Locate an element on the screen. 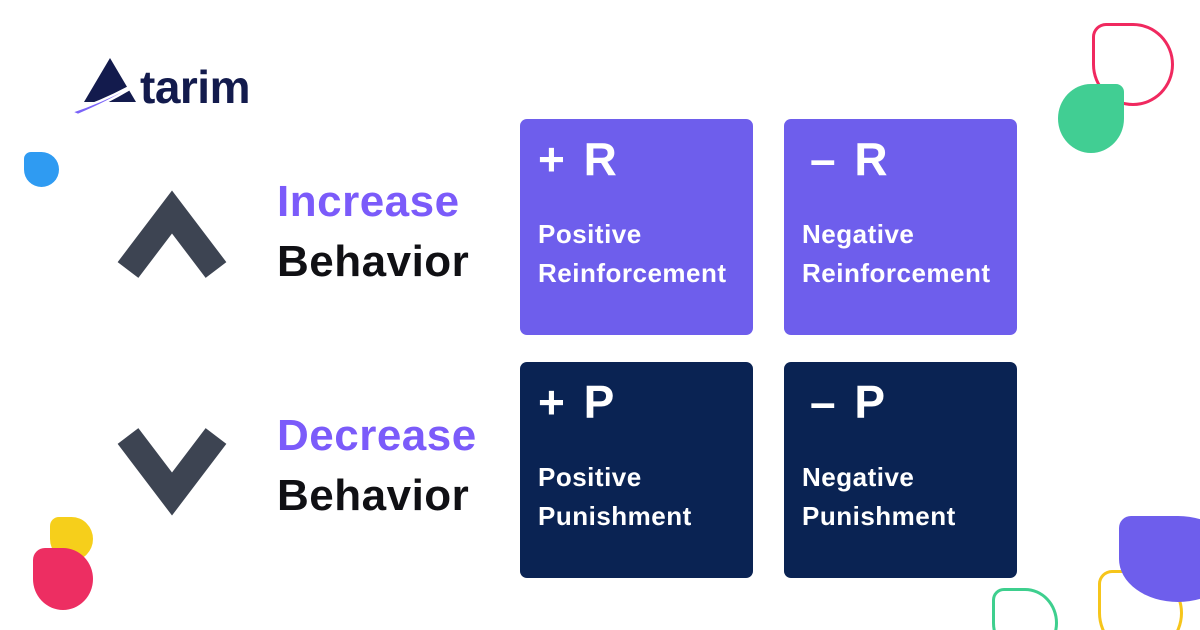 The height and width of the screenshot is (630, 1200). atarim-logo-text: tarim is located at coordinates (195, 87).